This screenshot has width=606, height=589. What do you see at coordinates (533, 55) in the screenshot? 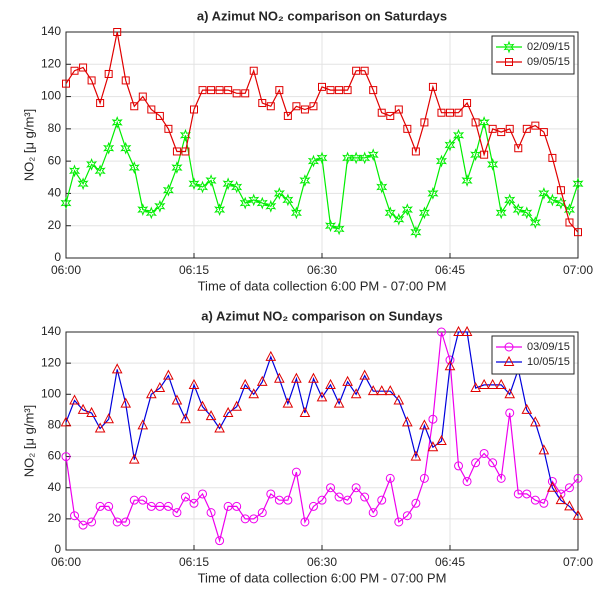
I see `legend-box` at bounding box center [533, 55].